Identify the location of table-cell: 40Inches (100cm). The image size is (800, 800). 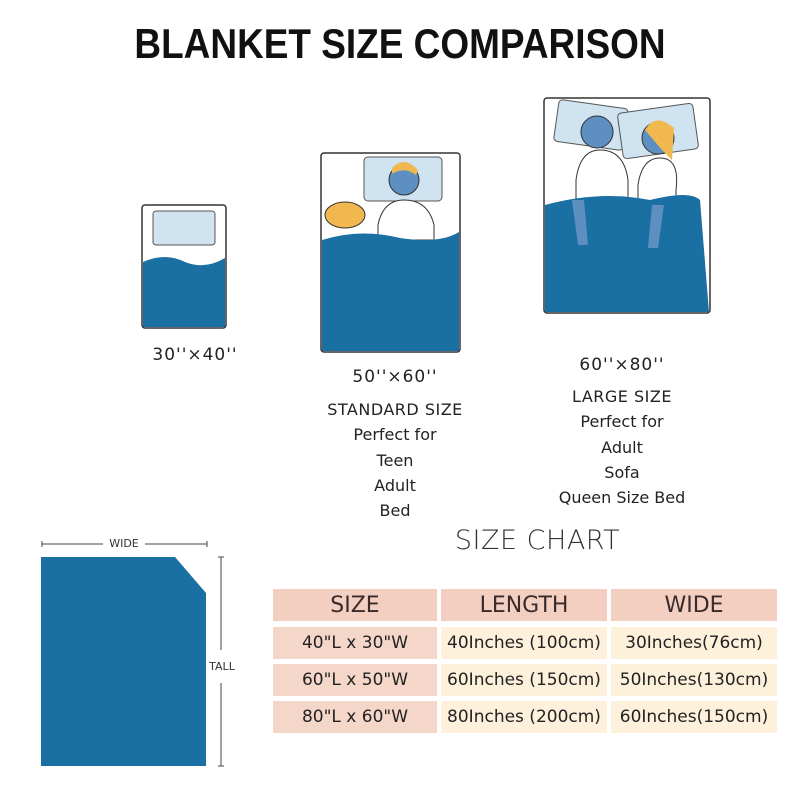
(524, 643).